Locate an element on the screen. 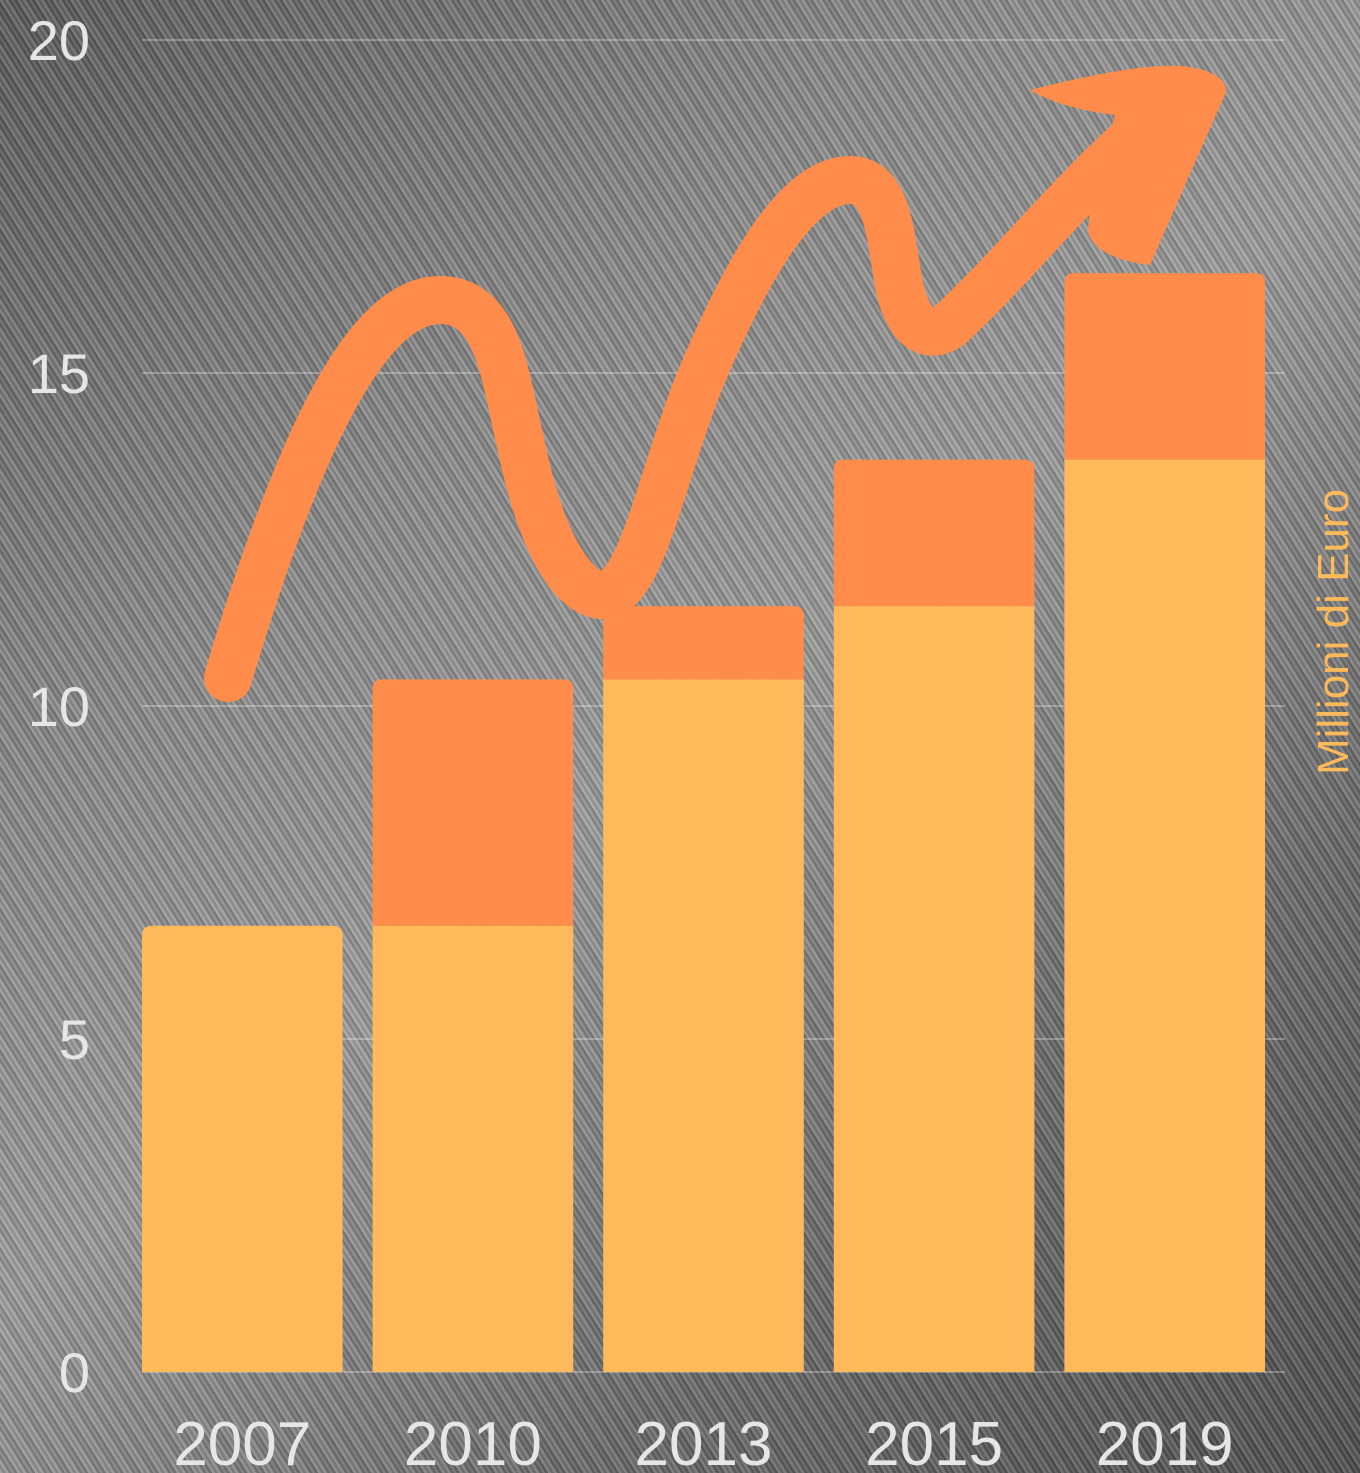 The height and width of the screenshot is (1473, 1360). x-tick-label: 2015 is located at coordinates (934, 1441).